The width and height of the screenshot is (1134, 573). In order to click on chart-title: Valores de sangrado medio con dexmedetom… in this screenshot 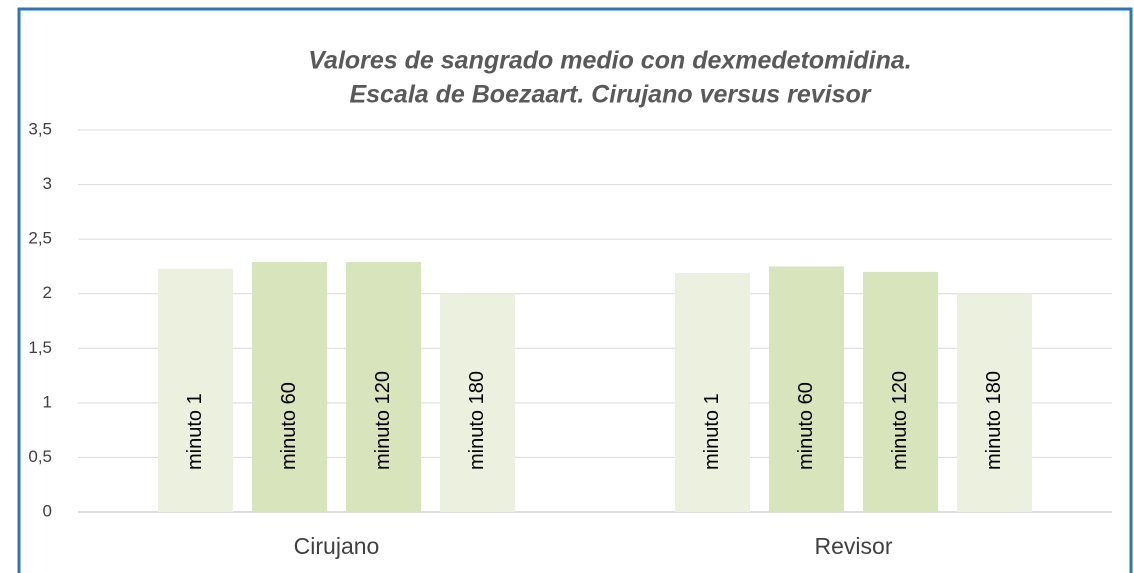, I will do `click(609, 61)`.